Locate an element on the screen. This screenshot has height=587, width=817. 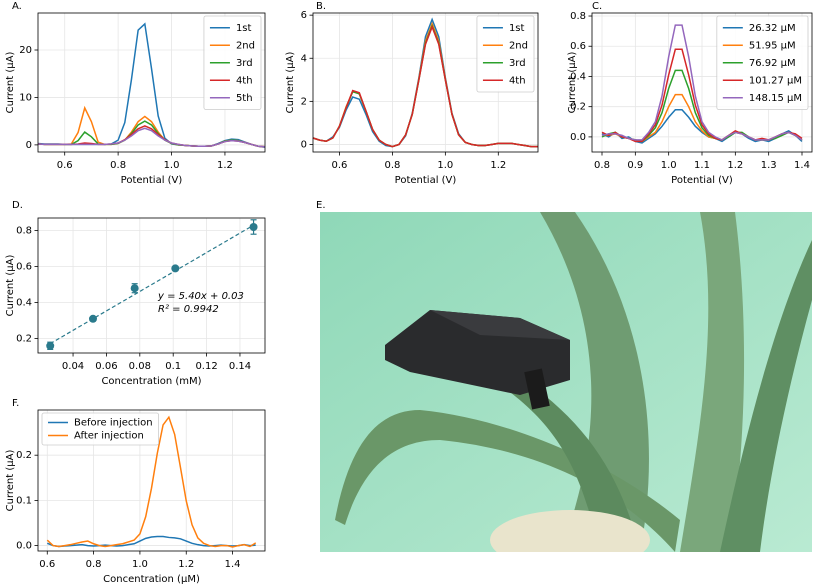
x-axis-label: Concentration (μM) is located at coordinates (151, 579).